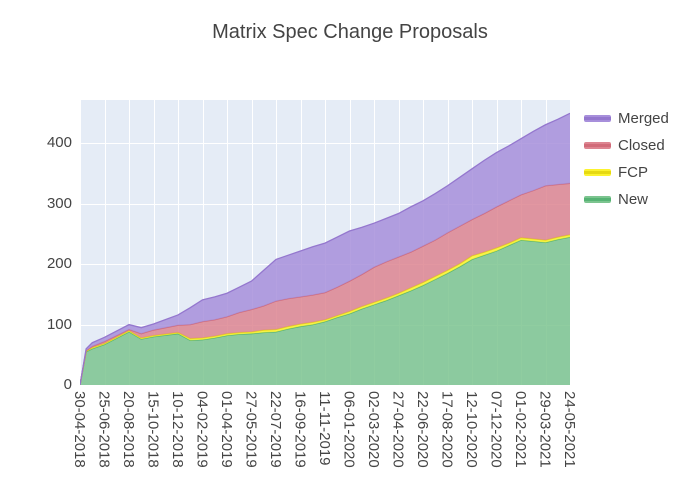 Image resolution: width=700 pixels, height=500 pixels. I want to click on legend-label: FCP, so click(633, 172).